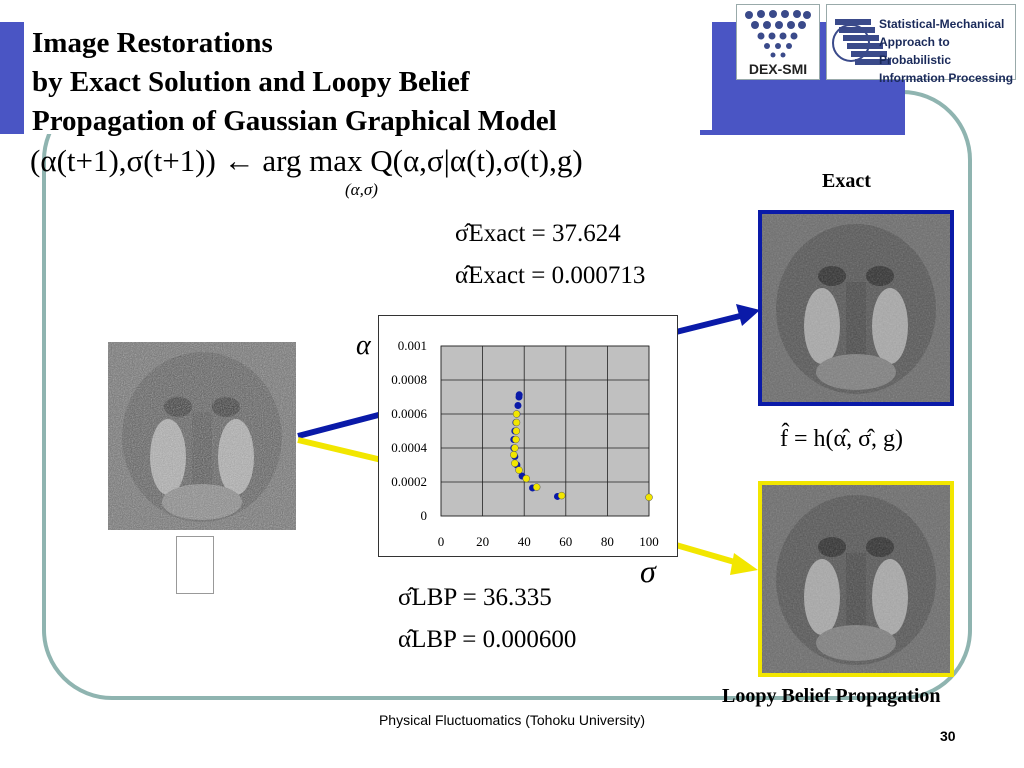  What do you see at coordinates (607, 541) in the screenshot?
I see `x-tick-label: 80` at bounding box center [607, 541].